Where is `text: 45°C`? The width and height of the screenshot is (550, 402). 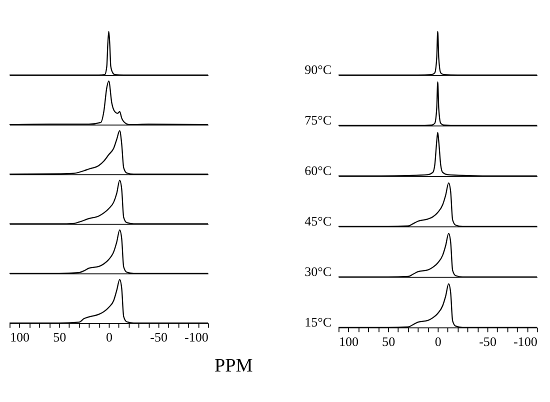
text: 45°C is located at coordinates (318, 221).